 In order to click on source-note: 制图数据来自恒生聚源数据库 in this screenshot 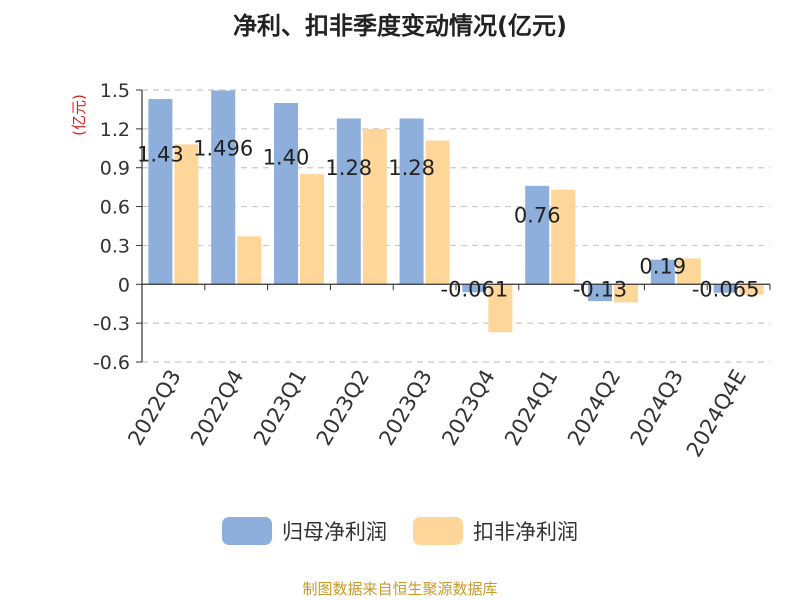, I will do `click(400, 589)`.